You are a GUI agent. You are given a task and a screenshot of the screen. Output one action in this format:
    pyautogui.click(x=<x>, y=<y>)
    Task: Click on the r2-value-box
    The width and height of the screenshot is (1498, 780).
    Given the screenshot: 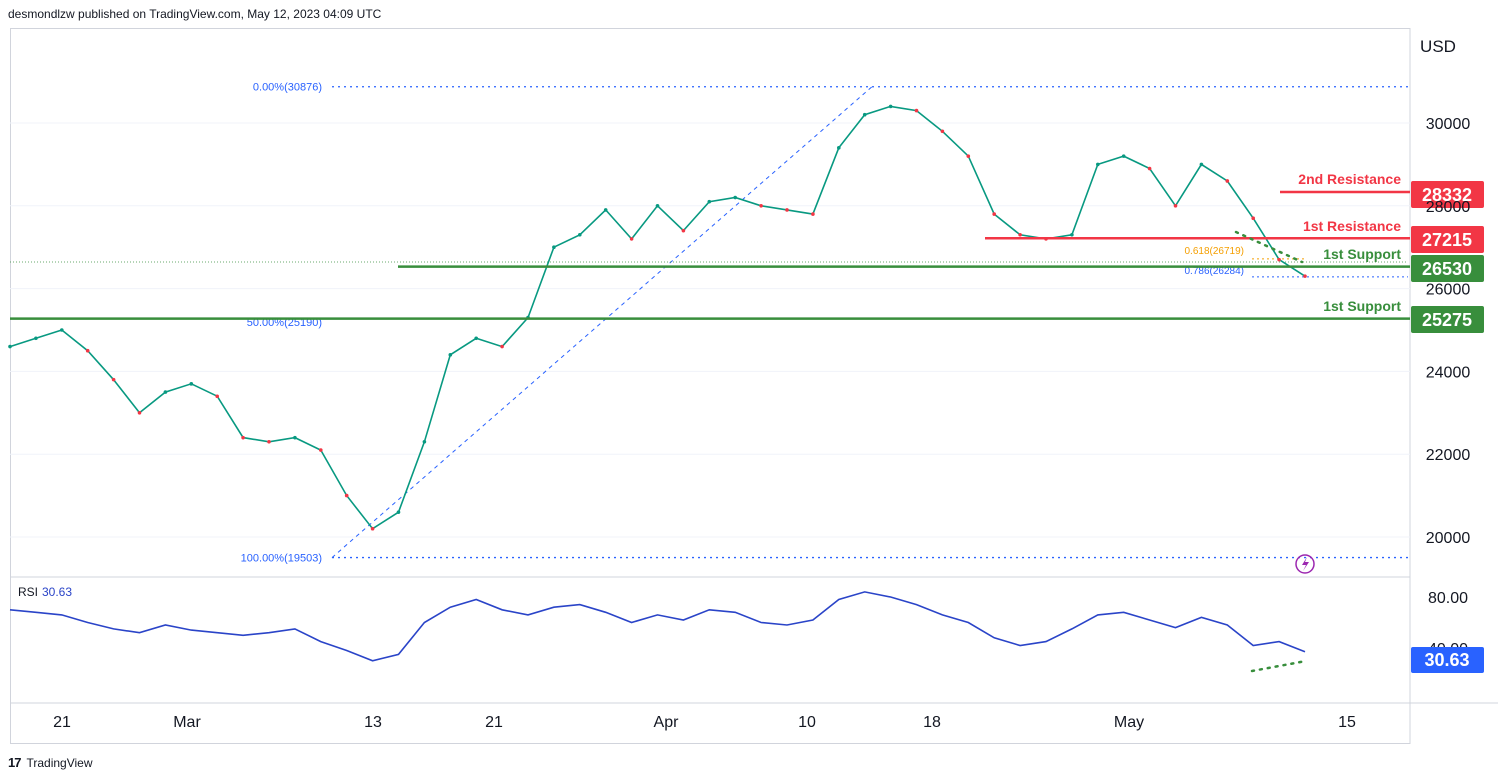 What is the action you would take?
    pyautogui.click(x=1447, y=194)
    